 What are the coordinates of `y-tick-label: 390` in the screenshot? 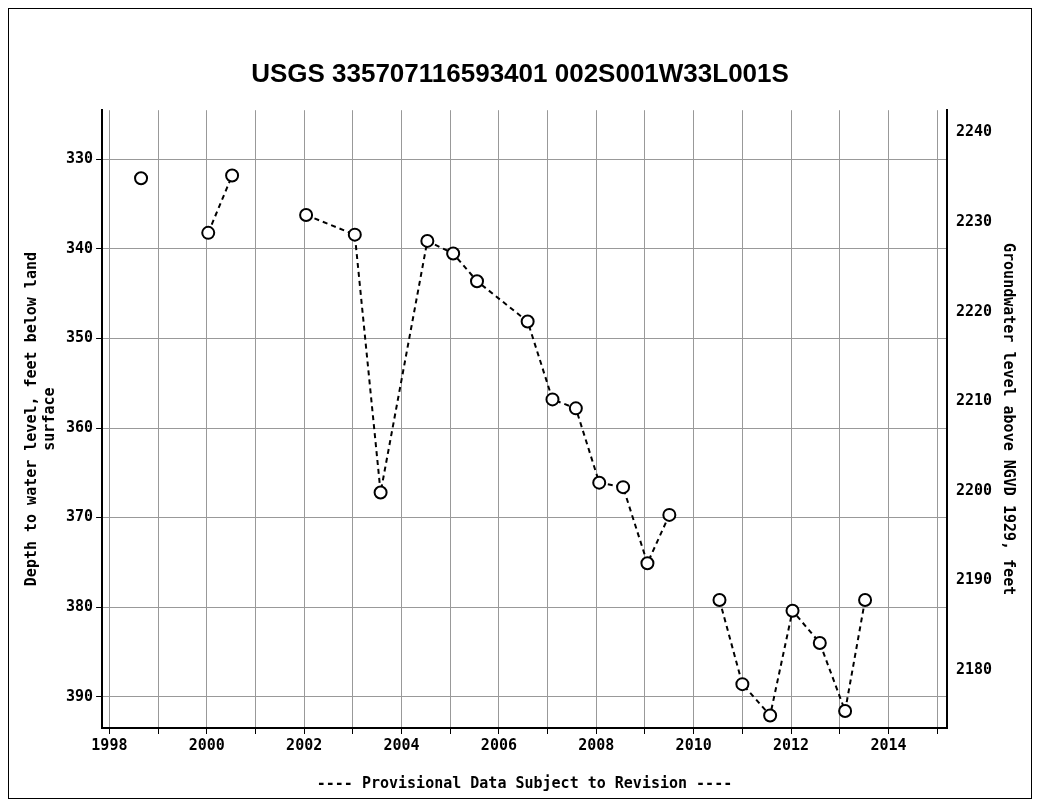 It's located at (80, 695).